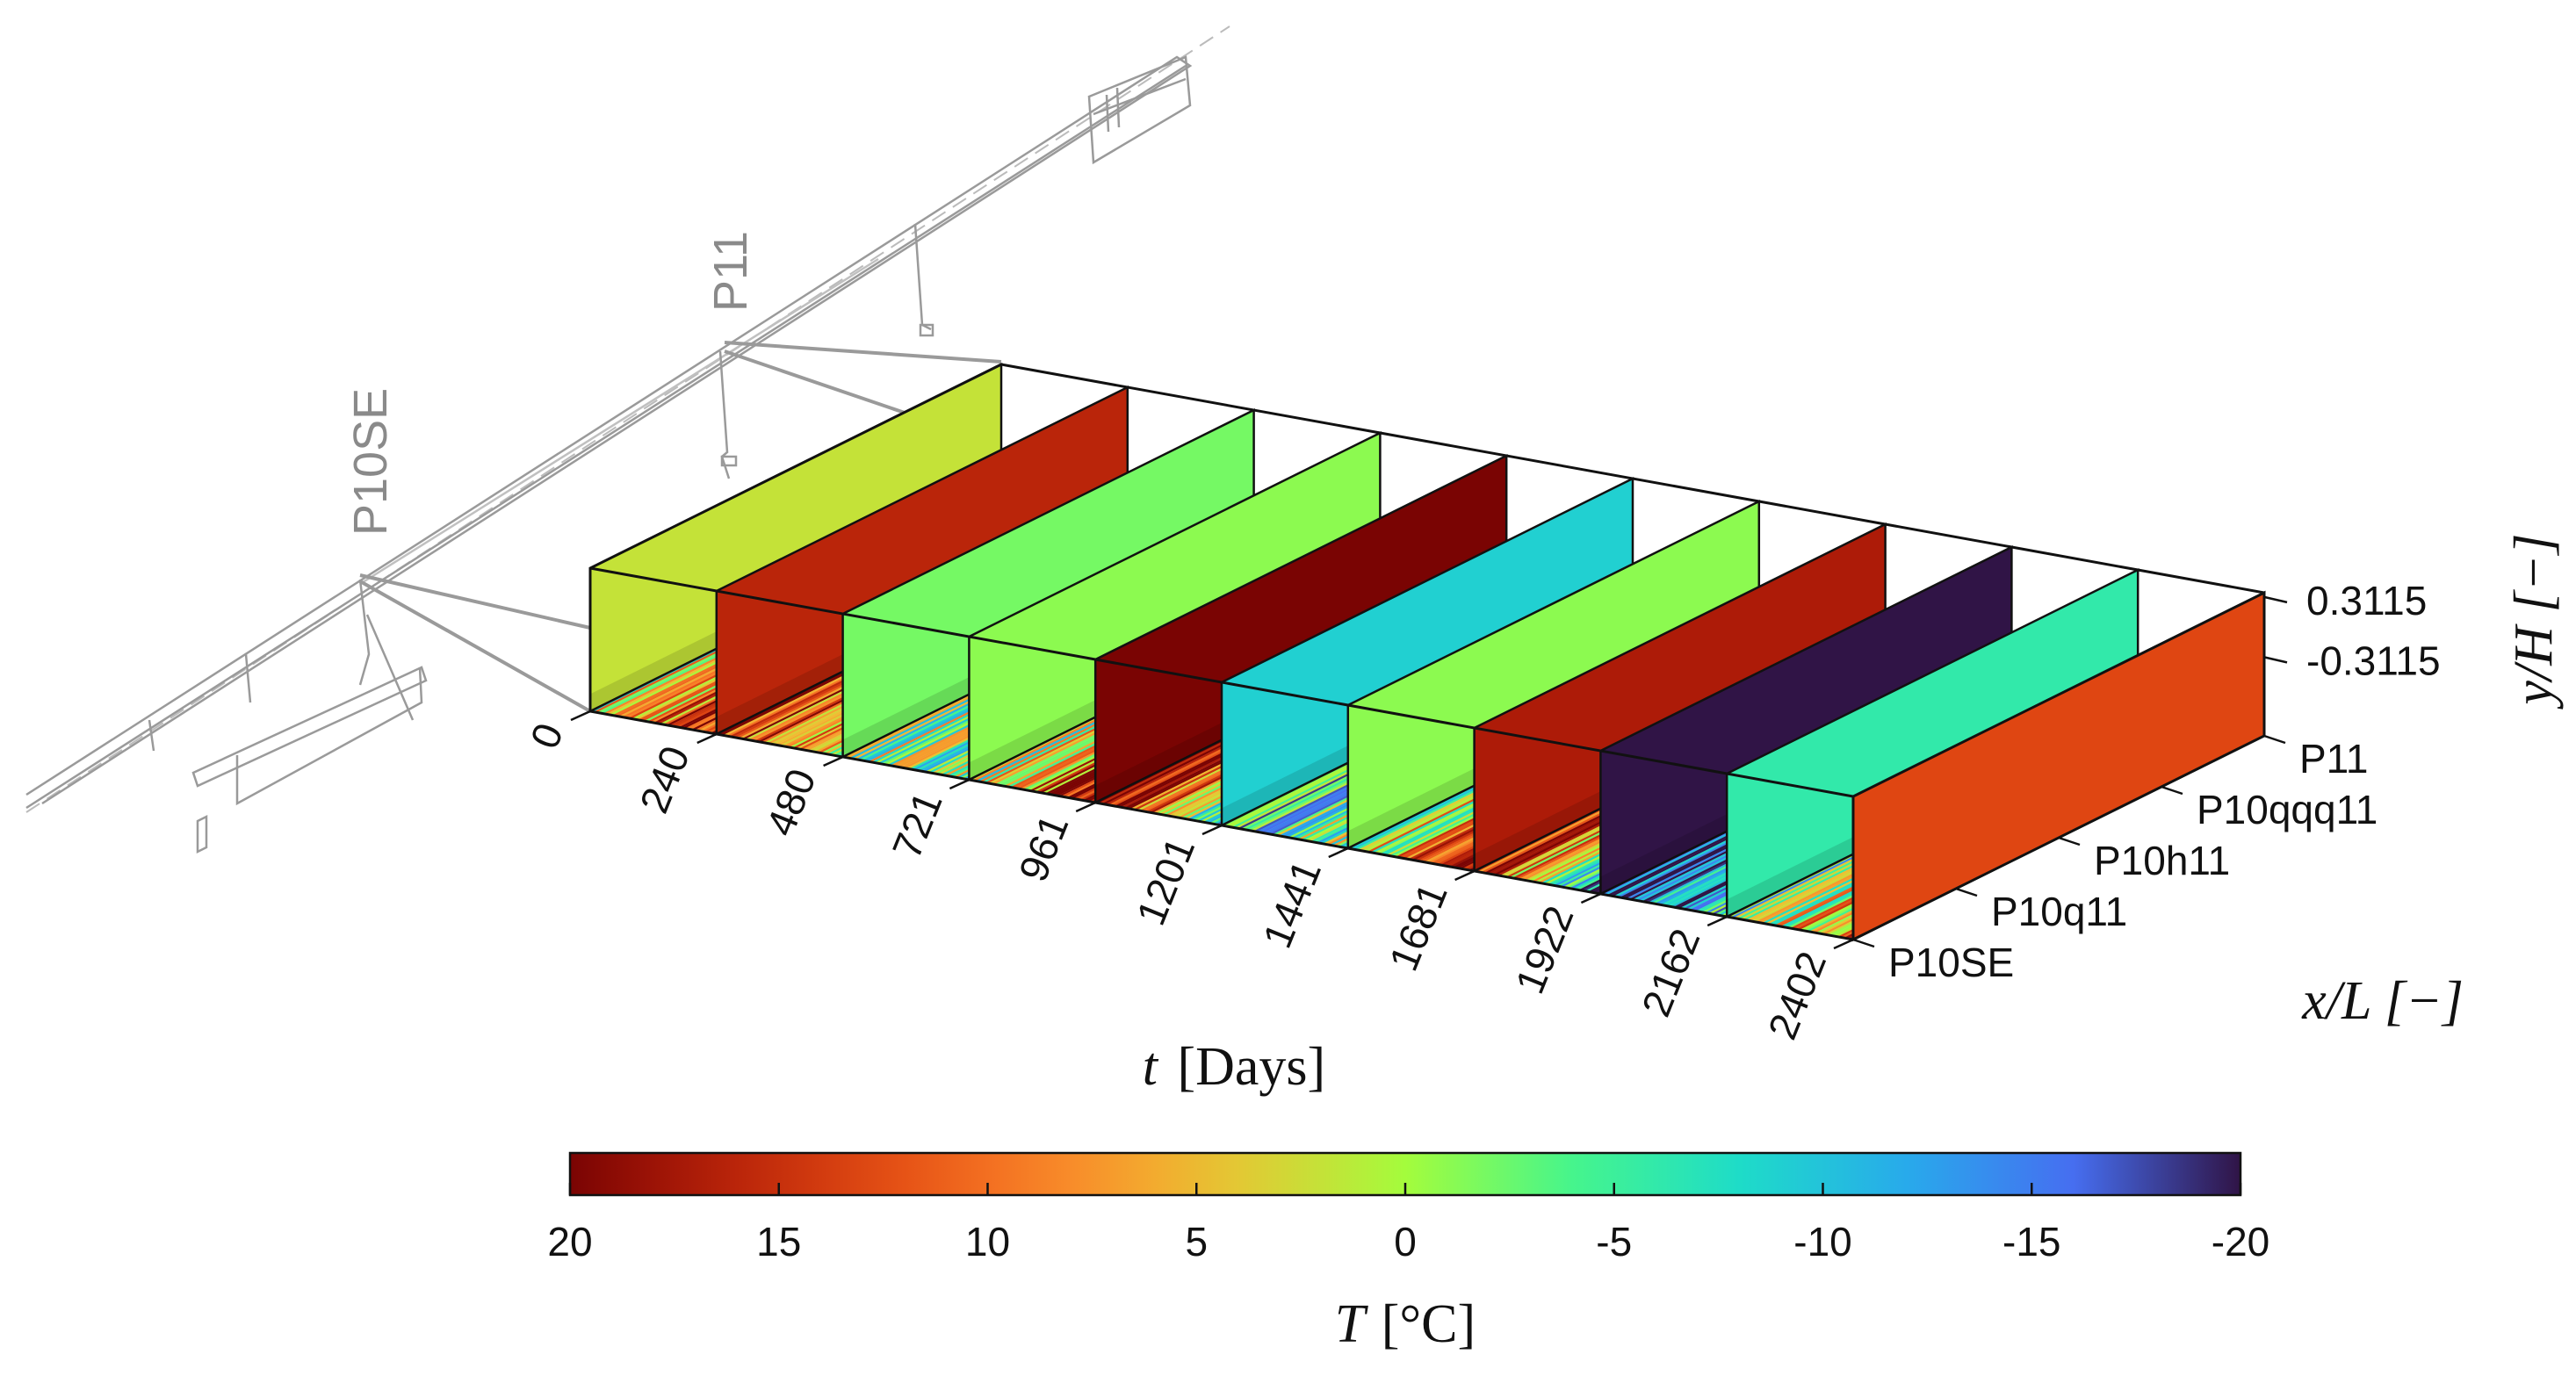 This screenshot has height=1376, width=2576. I want to click on t-axis-tick-label: 2162, so click(1671, 972).